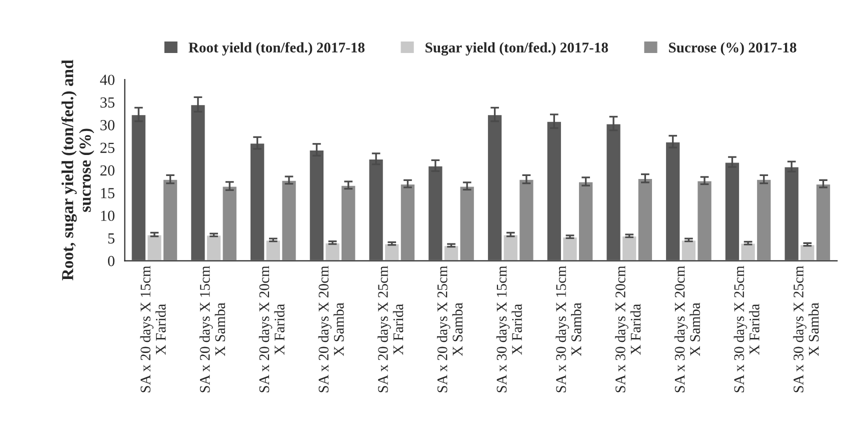 The height and width of the screenshot is (442, 843). What do you see at coordinates (153, 329) in the screenshot?
I see `x-tick-label: SA x 20 days X 15cm X Farida` at bounding box center [153, 329].